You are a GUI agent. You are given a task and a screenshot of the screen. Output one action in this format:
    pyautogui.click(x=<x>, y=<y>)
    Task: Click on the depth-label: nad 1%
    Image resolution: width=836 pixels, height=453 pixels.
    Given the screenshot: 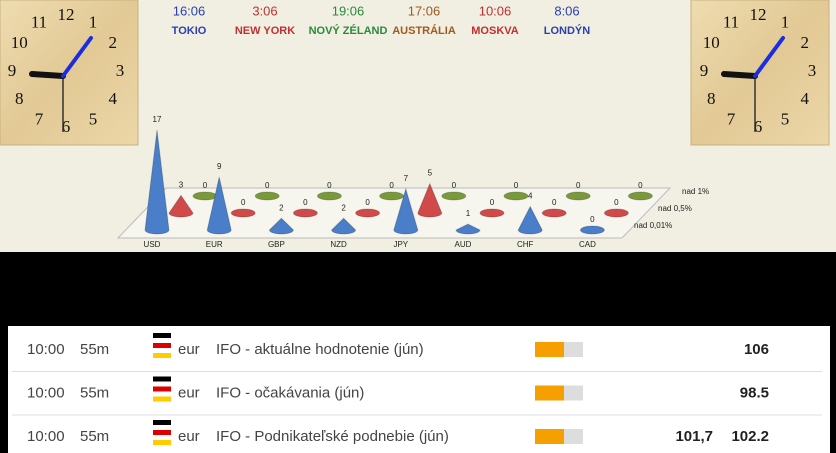 What is the action you would take?
    pyautogui.click(x=695, y=191)
    